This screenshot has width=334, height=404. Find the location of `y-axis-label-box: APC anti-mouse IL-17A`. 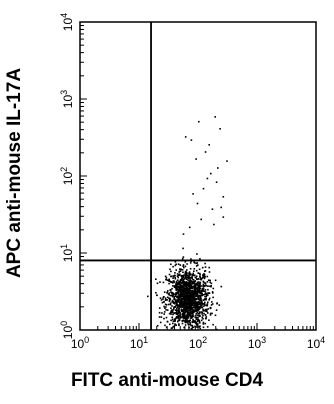

y-axis-label-box: APC anti-mouse IL-17A is located at coordinates (15, 173).